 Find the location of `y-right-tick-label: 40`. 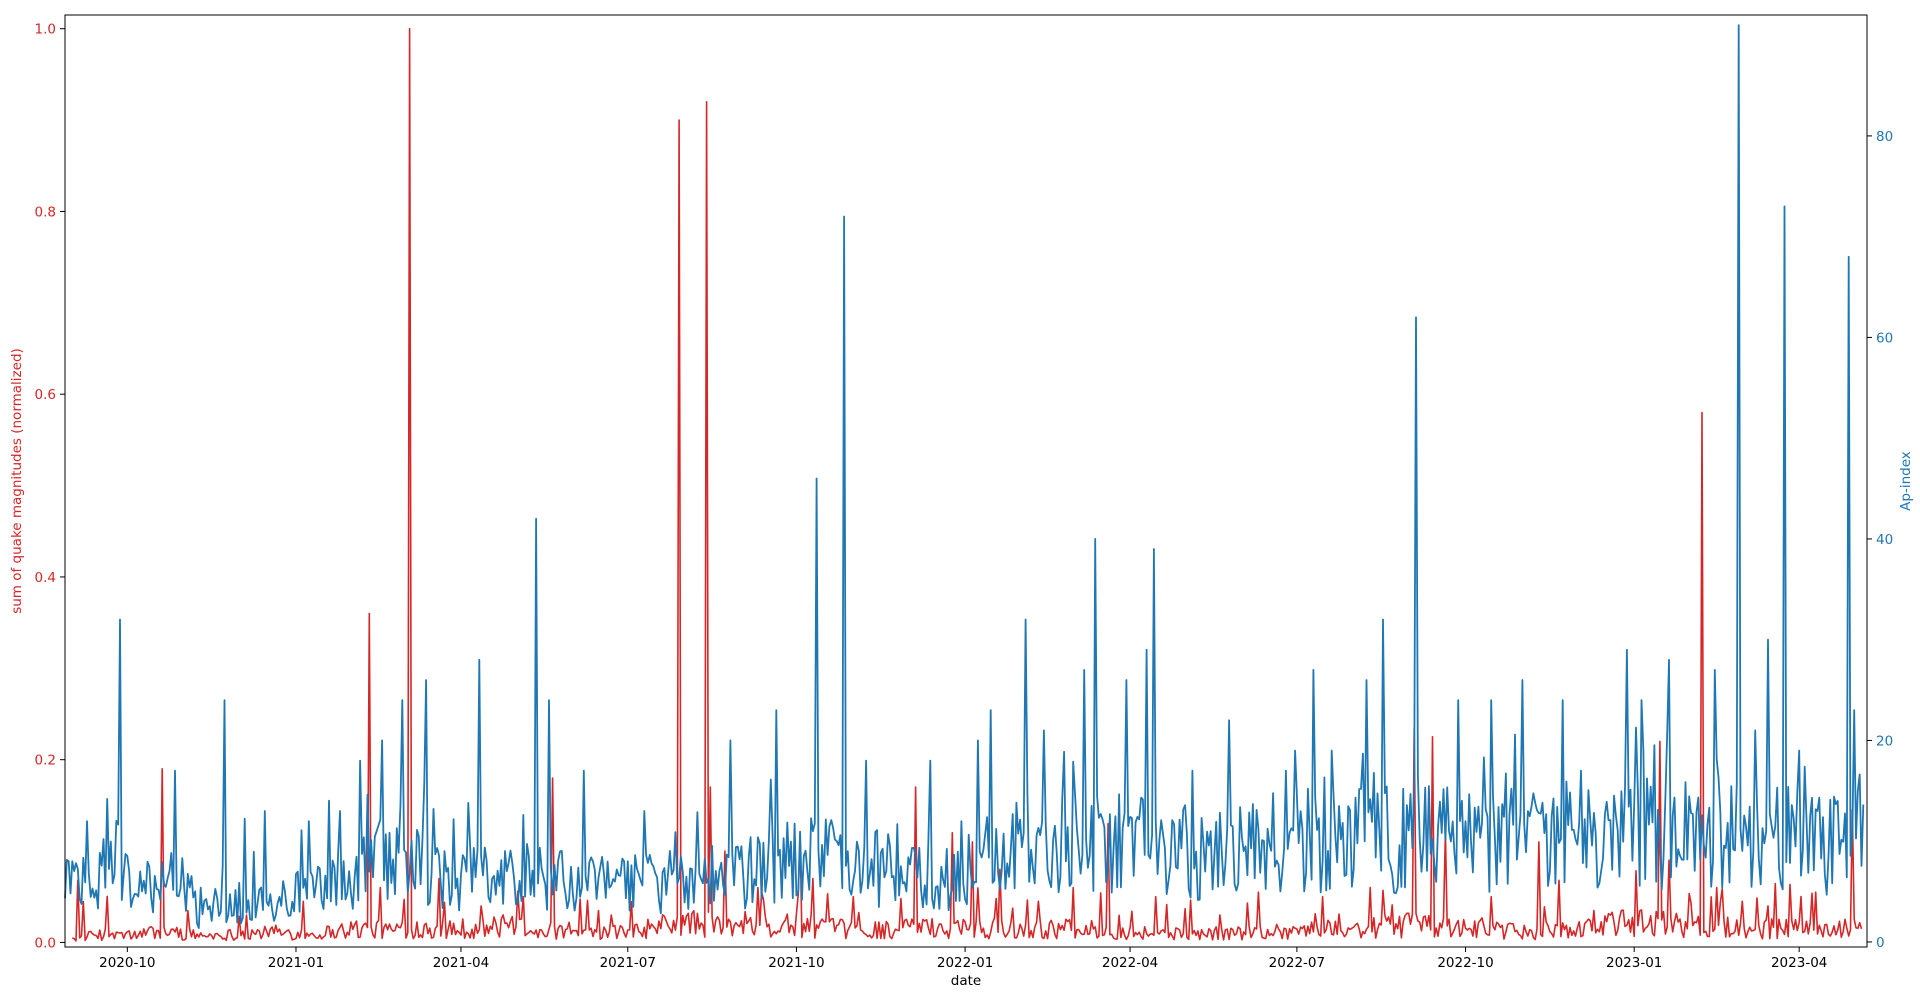

y-right-tick-label: 40 is located at coordinates (1884, 540).